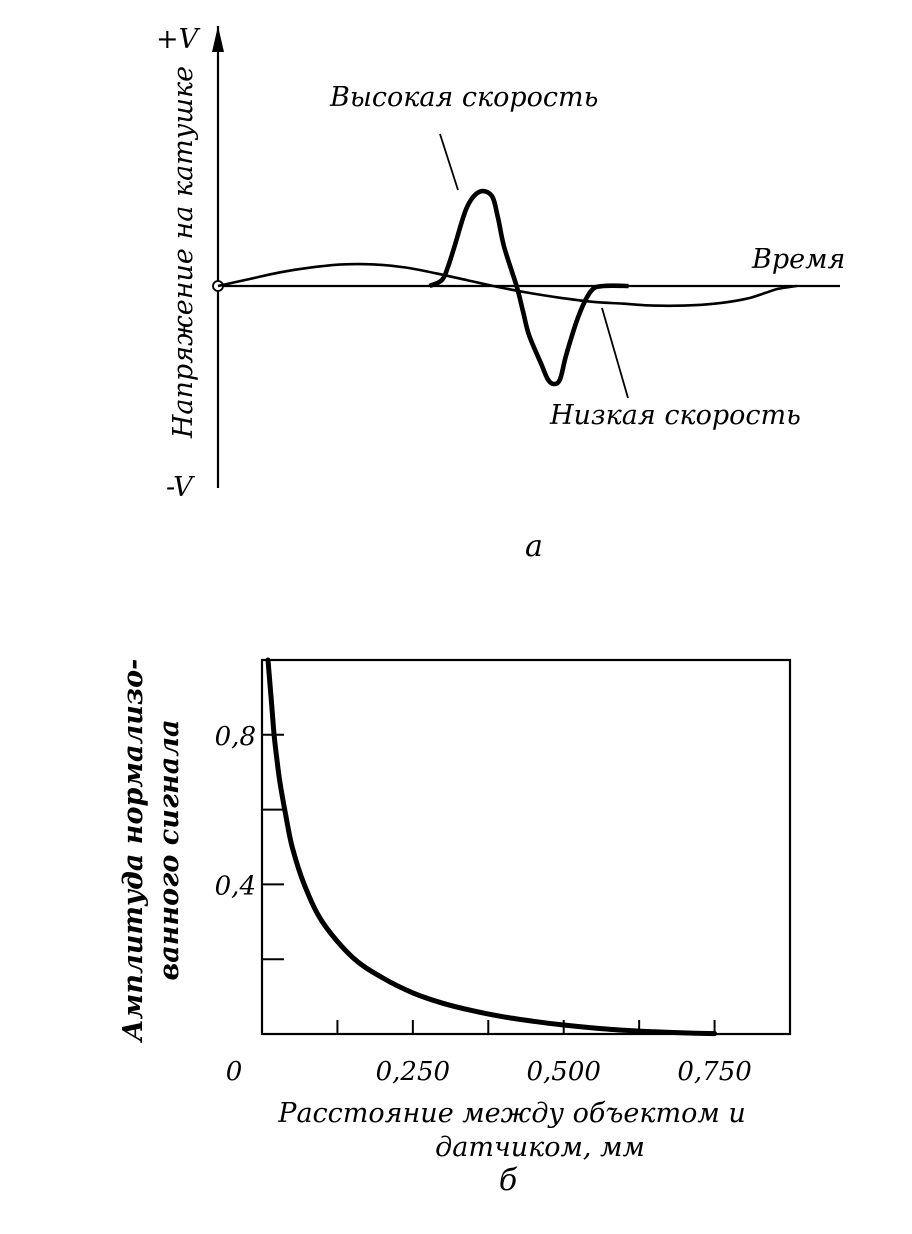  I want to click on y-tick-label-0: 0,4, so click(235, 886).